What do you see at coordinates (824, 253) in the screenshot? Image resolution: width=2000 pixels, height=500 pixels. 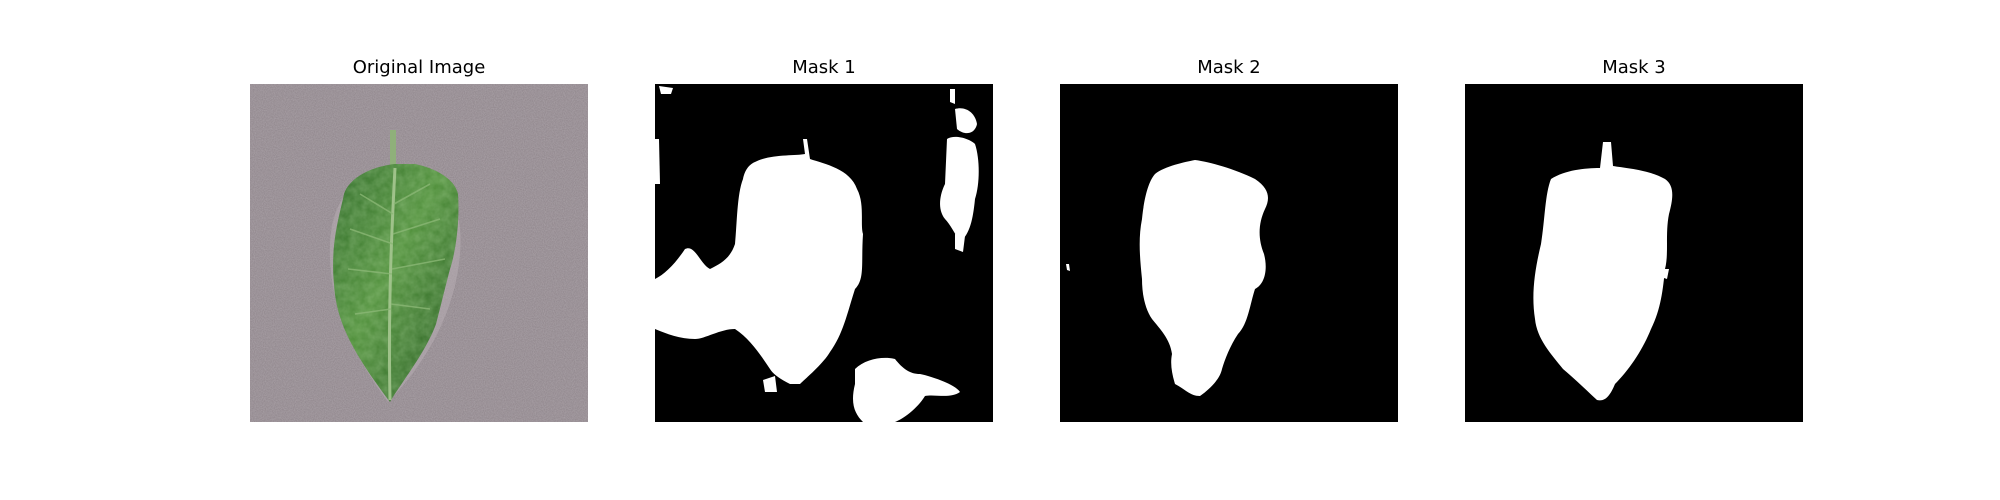 I see `mask-1-image` at bounding box center [824, 253].